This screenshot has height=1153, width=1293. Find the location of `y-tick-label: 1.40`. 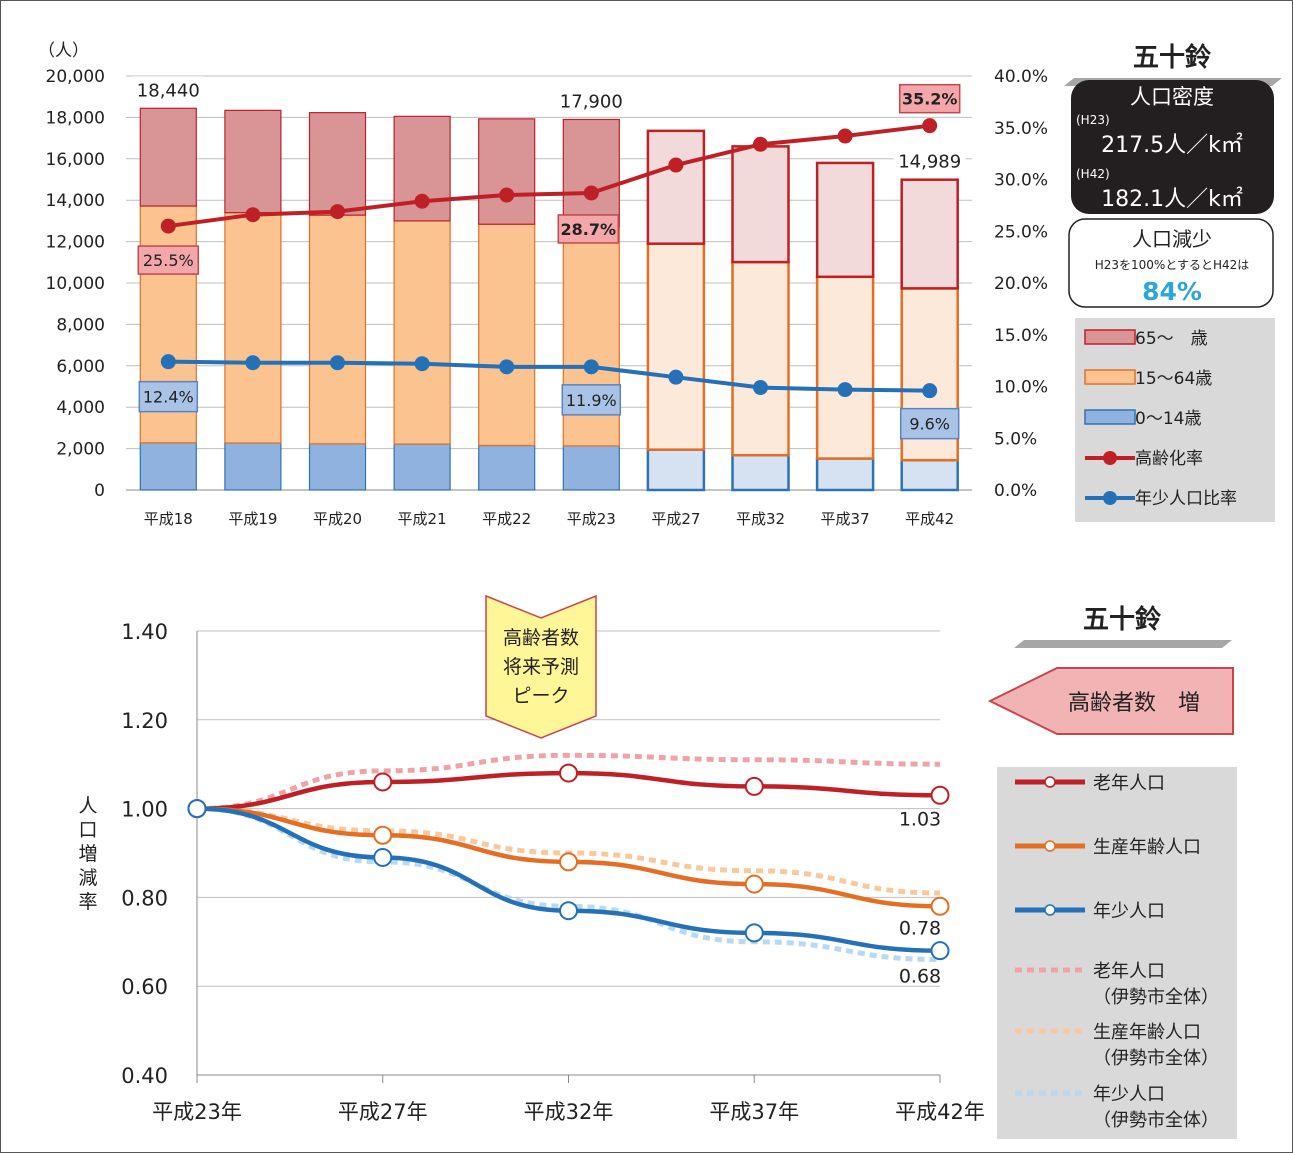

y-tick-label: 1.40 is located at coordinates (144, 632).